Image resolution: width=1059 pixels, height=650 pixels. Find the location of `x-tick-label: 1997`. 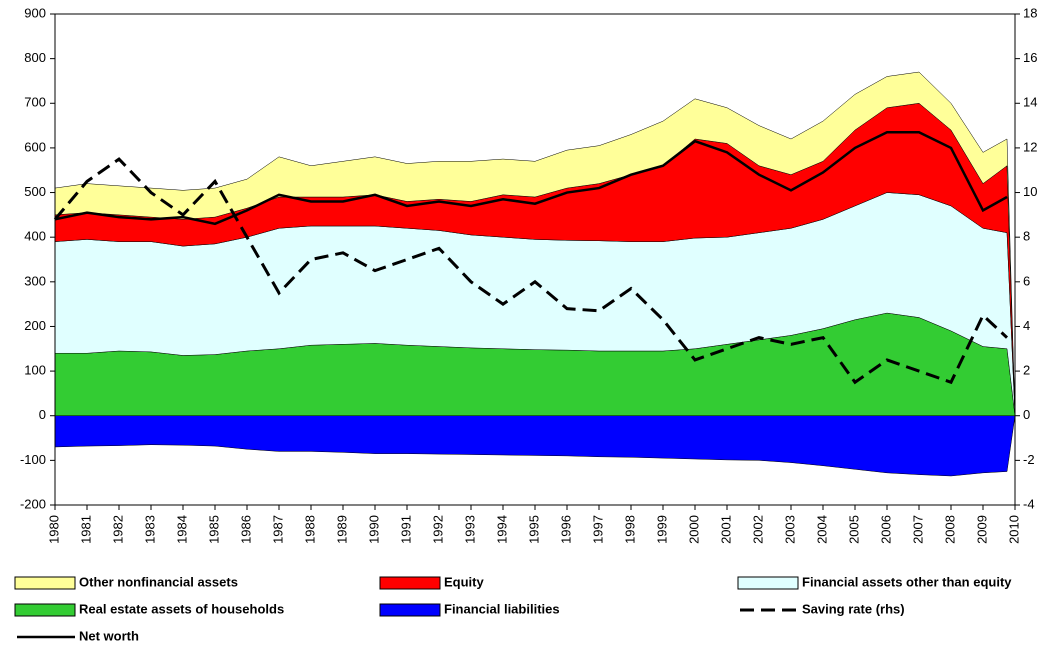

x-tick-label: 1997 is located at coordinates (597, 529).